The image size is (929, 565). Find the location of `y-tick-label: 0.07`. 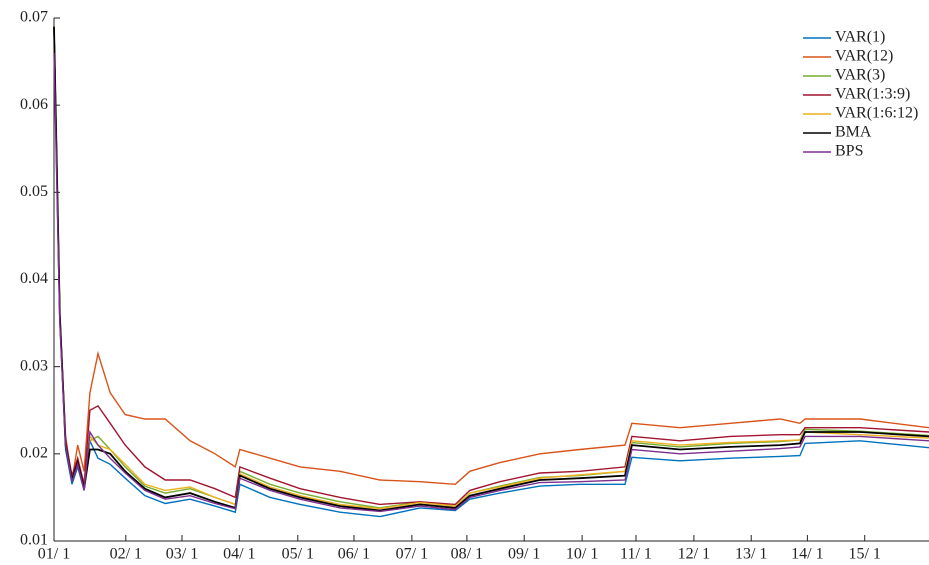

y-tick-label: 0.07 is located at coordinates (34, 17).